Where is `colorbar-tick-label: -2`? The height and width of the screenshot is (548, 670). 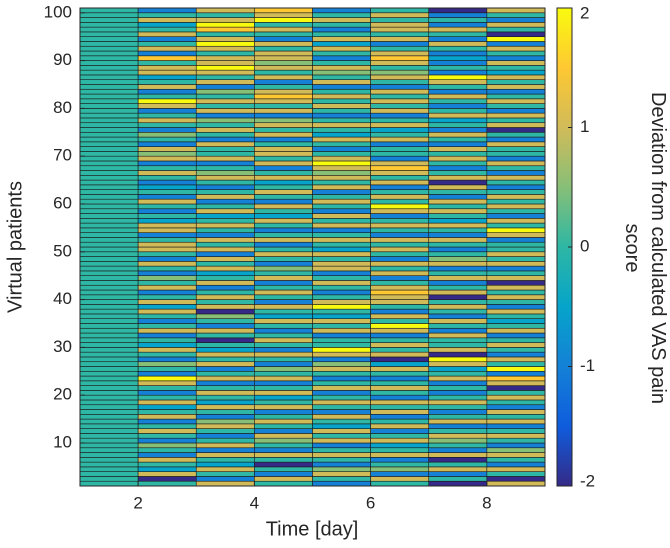 colorbar-tick-label: -2 is located at coordinates (587, 480).